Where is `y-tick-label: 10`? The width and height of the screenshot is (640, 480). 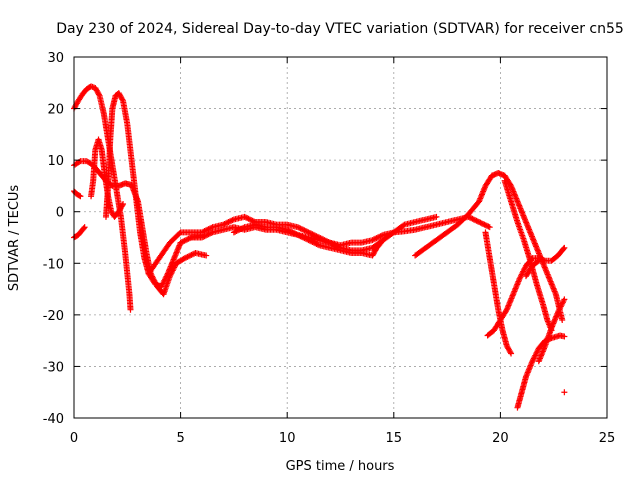 y-tick-label: 10 is located at coordinates (55, 161).